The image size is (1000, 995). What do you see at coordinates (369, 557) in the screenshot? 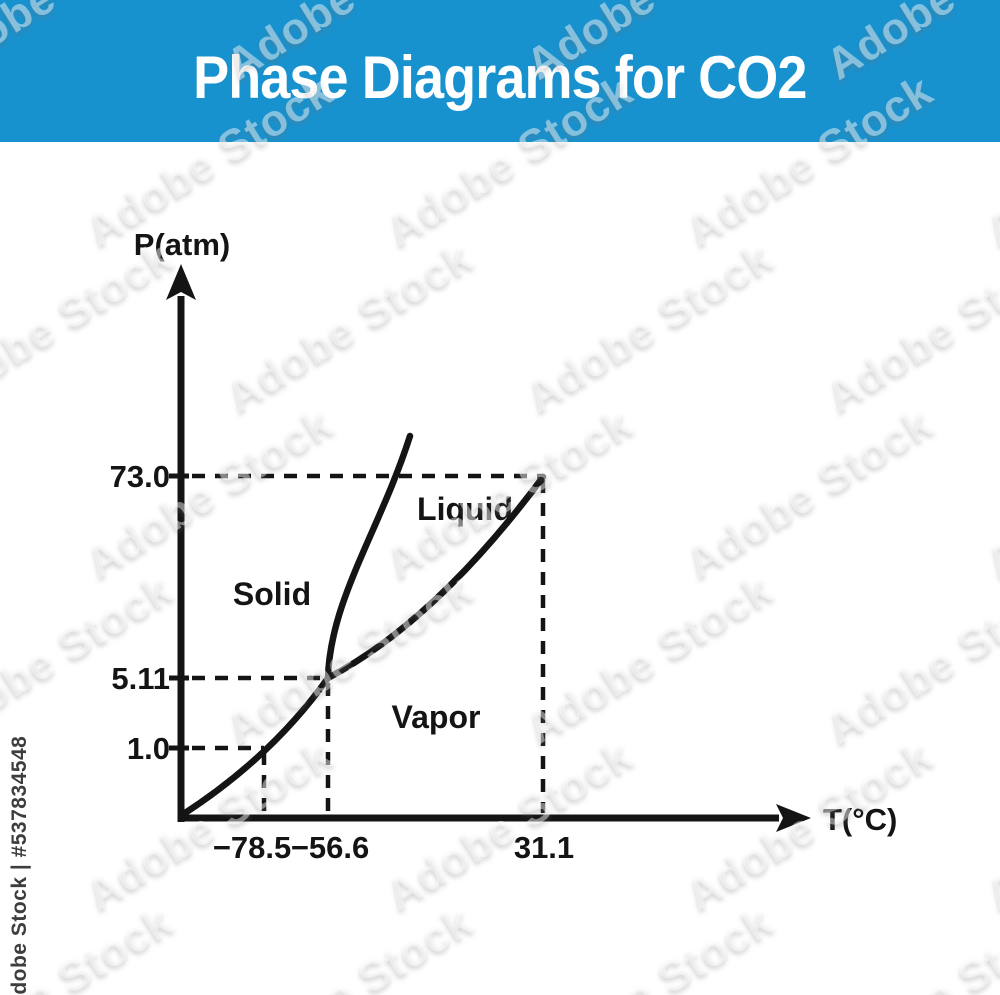
I see `fusion-curve` at bounding box center [369, 557].